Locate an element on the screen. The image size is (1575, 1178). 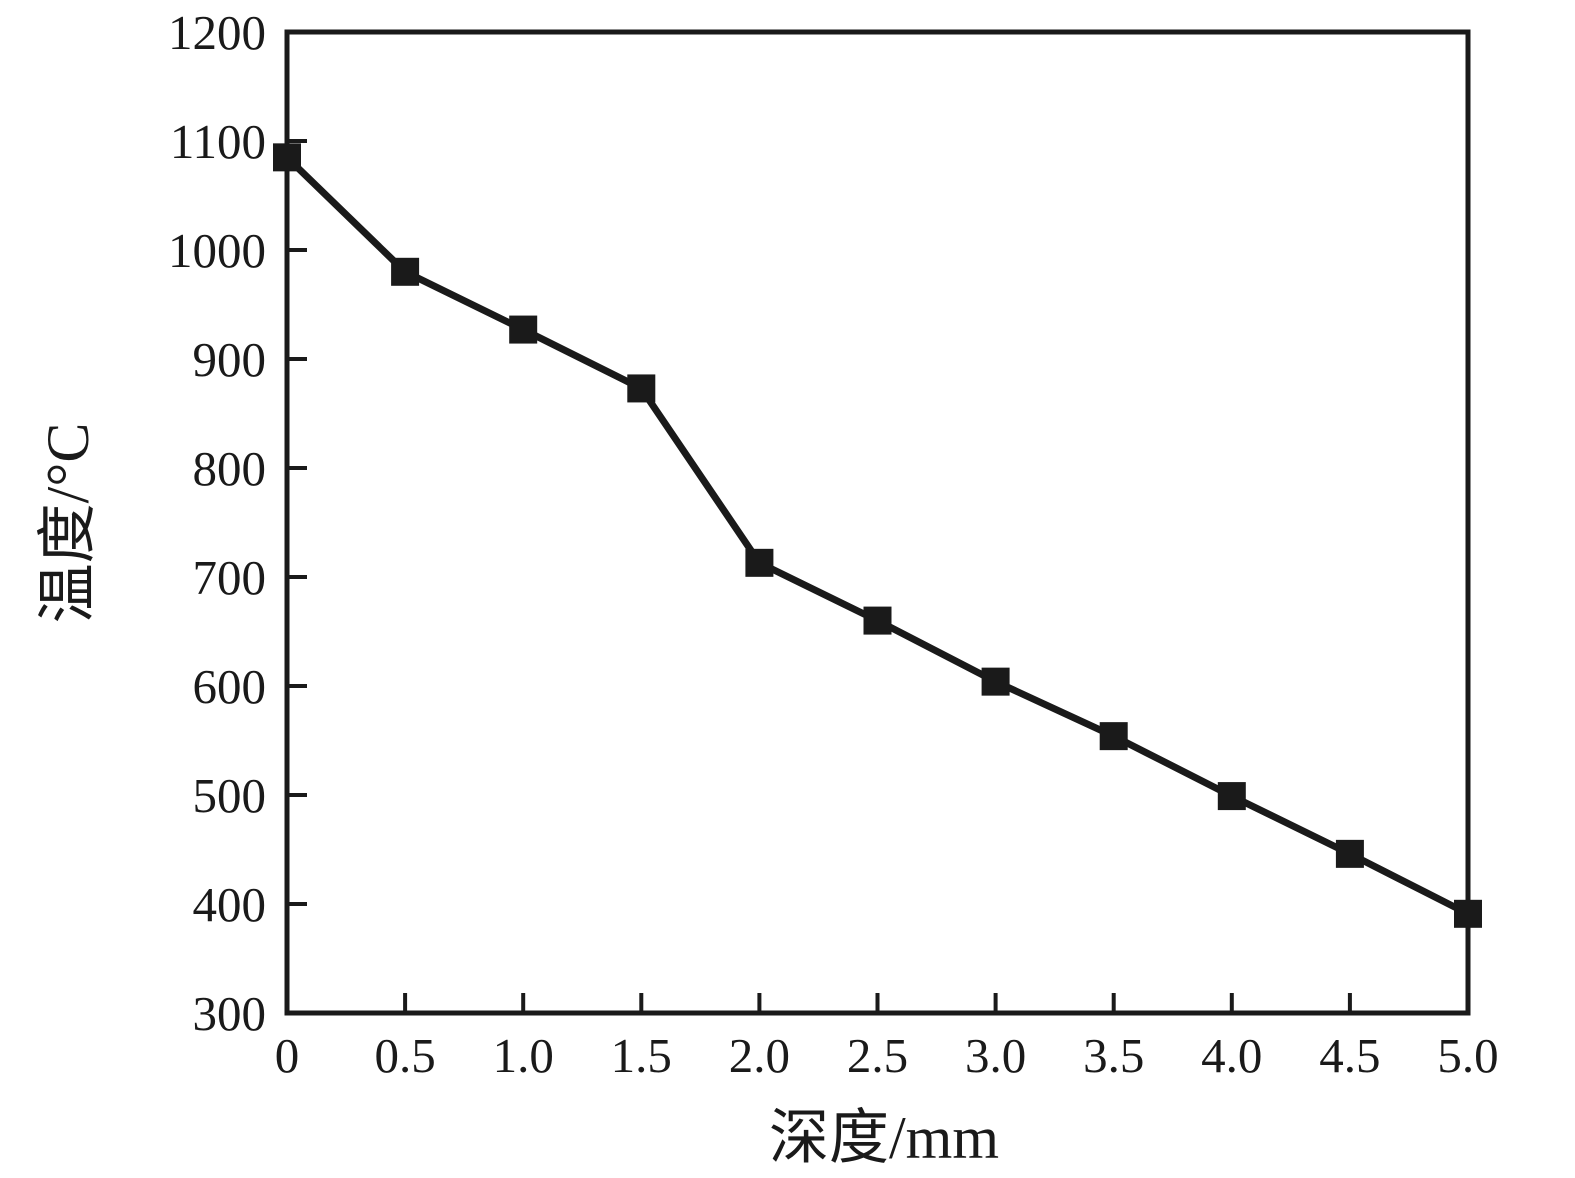
x-axis-tick-label: 2.0 is located at coordinates (759, 1055).